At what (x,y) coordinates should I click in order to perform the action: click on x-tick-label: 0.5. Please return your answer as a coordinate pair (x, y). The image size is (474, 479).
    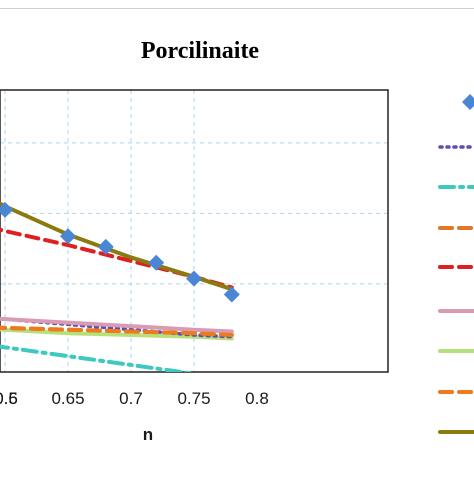
    Looking at the image, I should click on (9, 398).